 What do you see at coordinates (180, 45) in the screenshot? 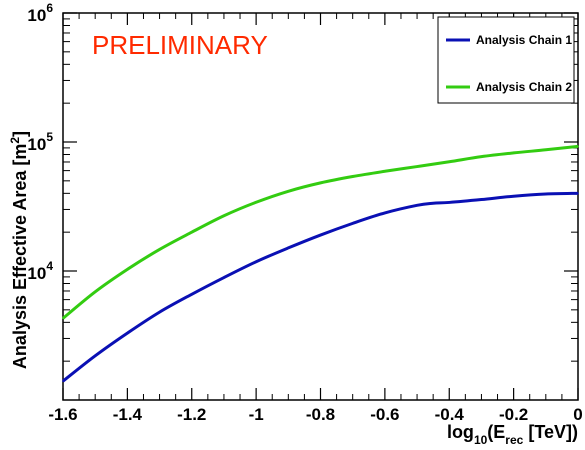
I see `preliminary-annotation: PRELIMINARY` at bounding box center [180, 45].